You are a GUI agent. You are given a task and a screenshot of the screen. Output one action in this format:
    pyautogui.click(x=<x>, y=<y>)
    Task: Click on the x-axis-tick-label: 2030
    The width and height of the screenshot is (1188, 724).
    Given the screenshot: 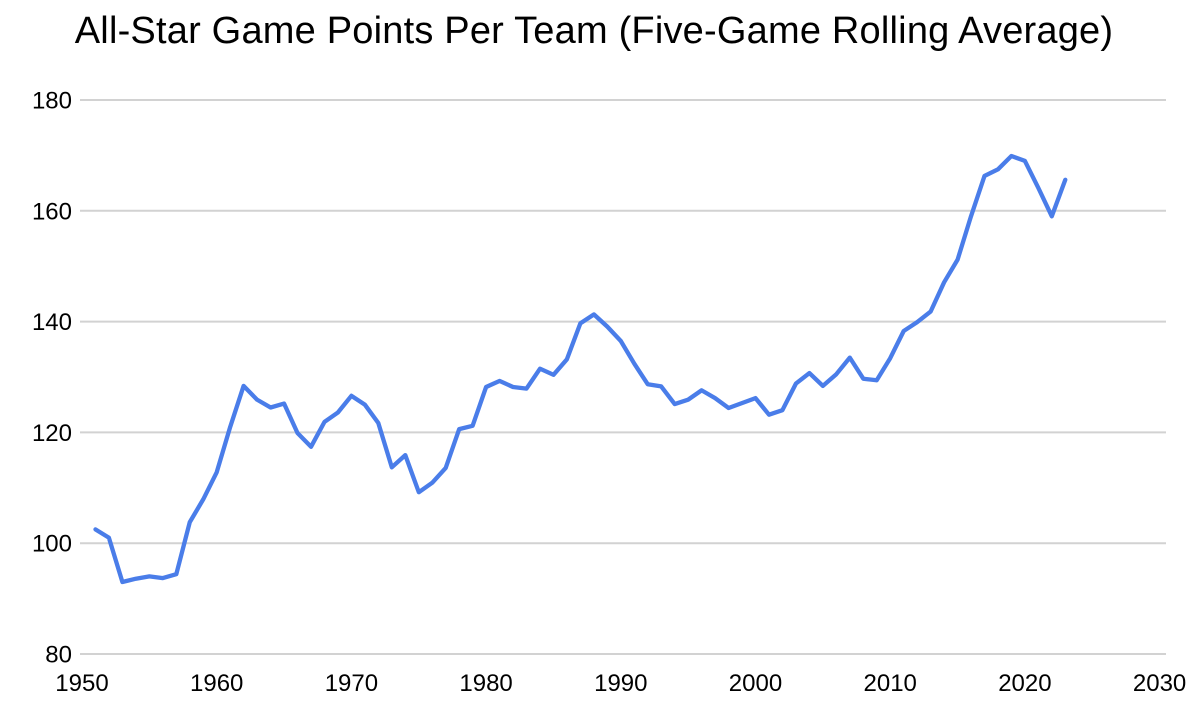 What is the action you would take?
    pyautogui.click(x=1159, y=683)
    